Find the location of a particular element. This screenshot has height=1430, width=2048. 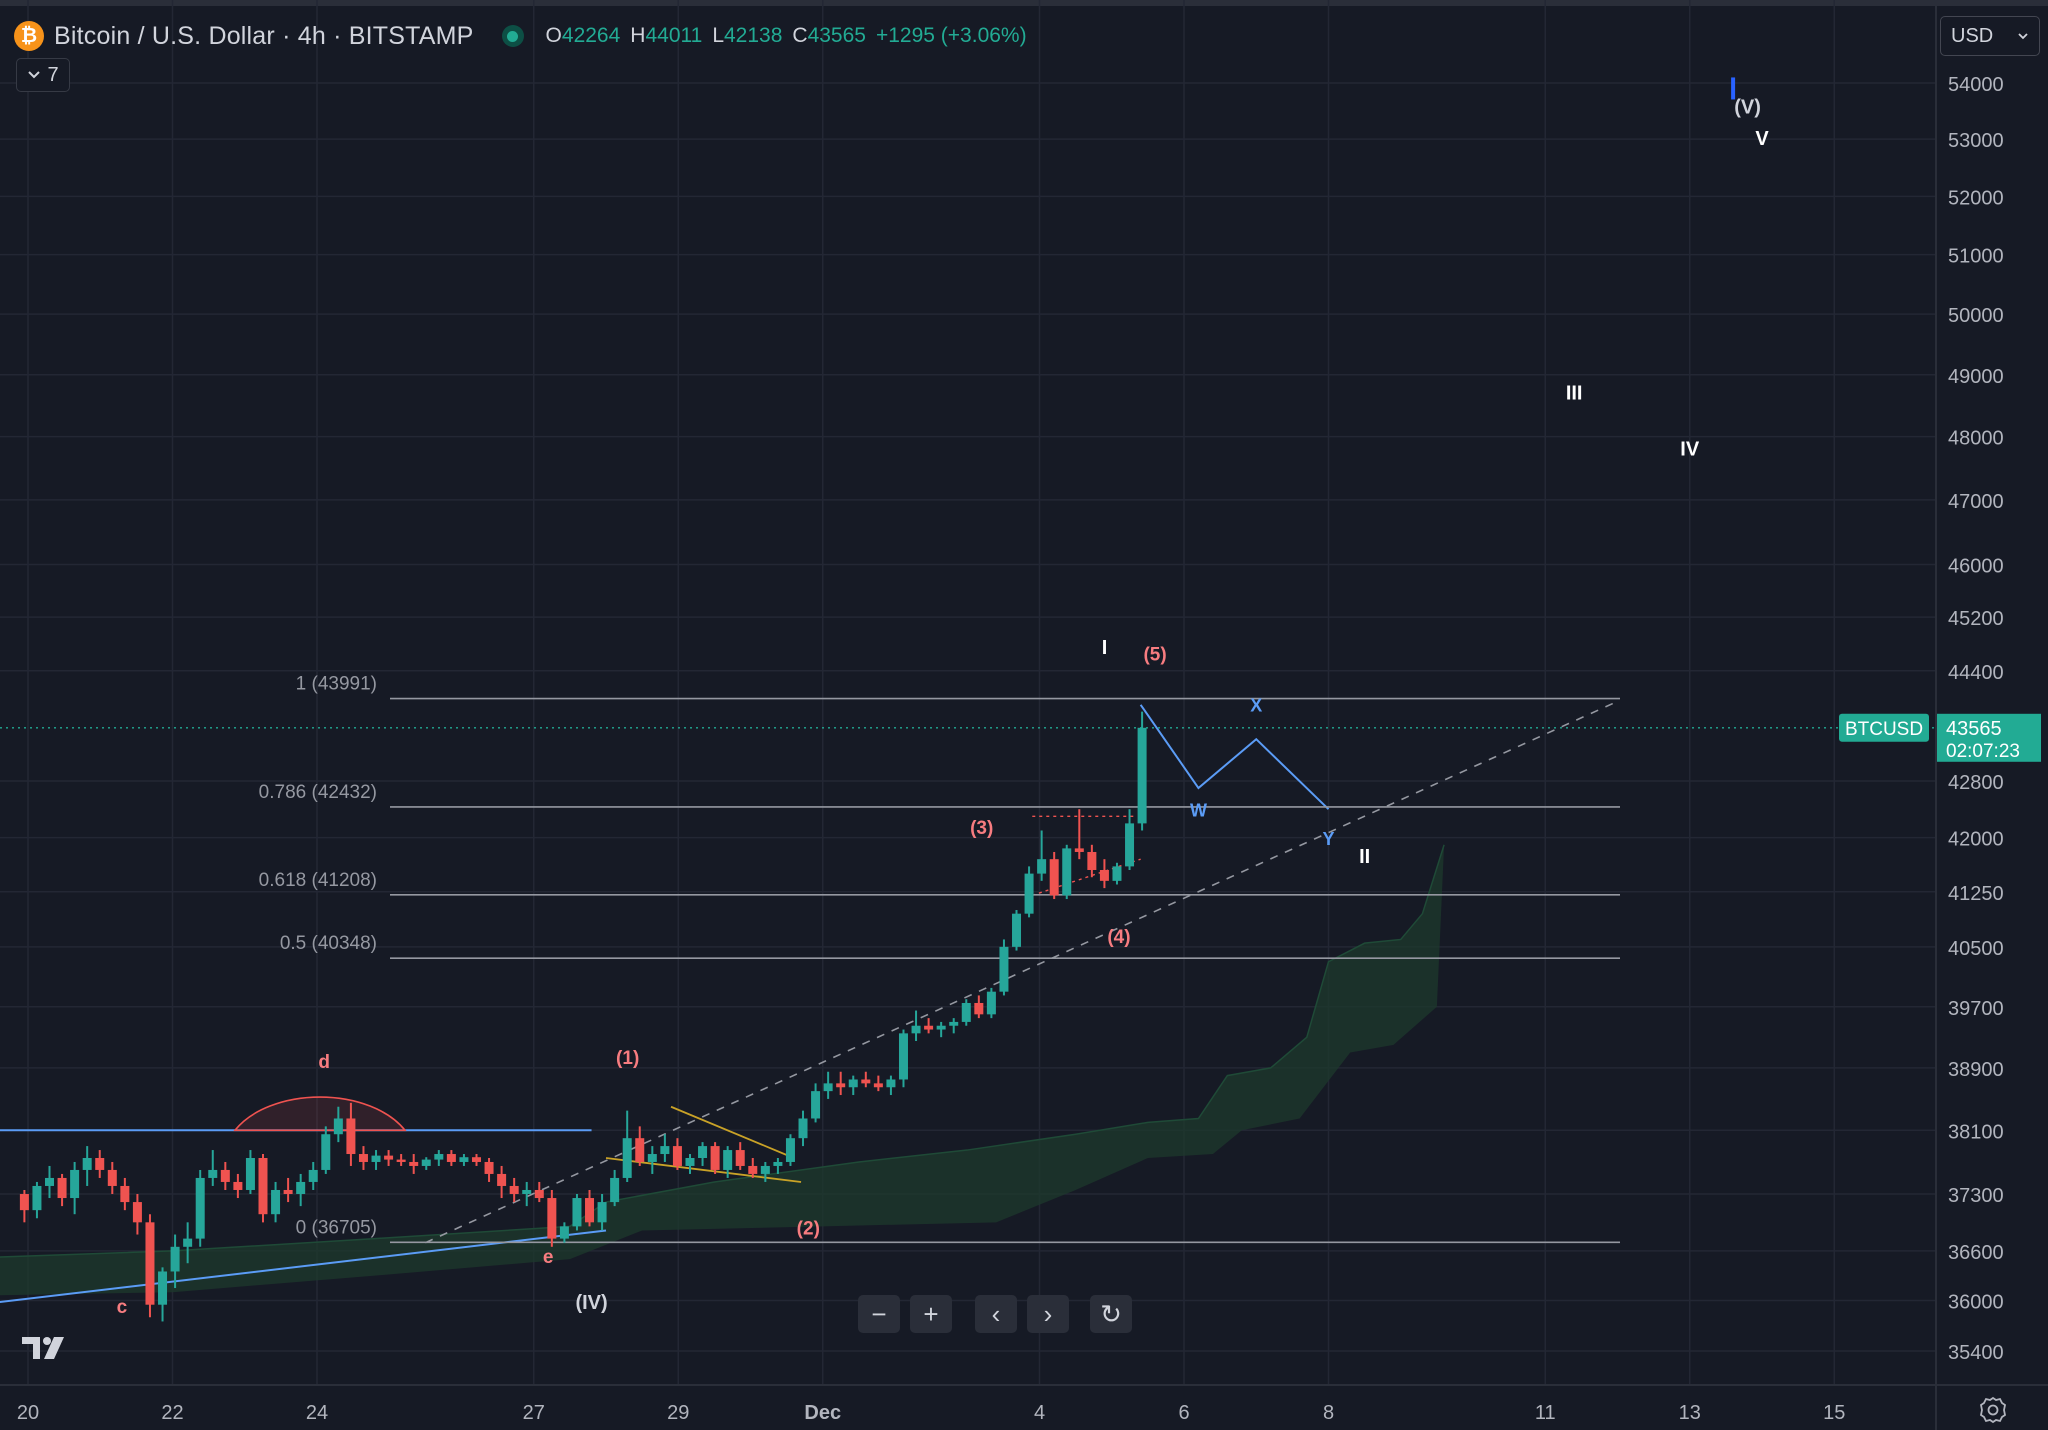

x-tick-label: 29 is located at coordinates (678, 1413).